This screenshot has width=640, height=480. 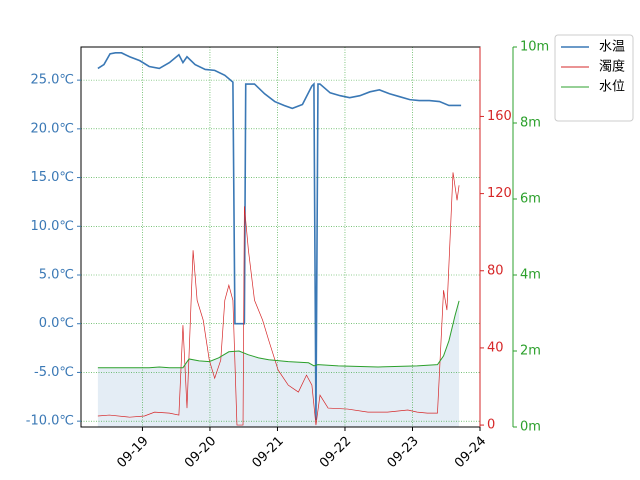 I want to click on legend-label: 濁度, so click(x=612, y=67).